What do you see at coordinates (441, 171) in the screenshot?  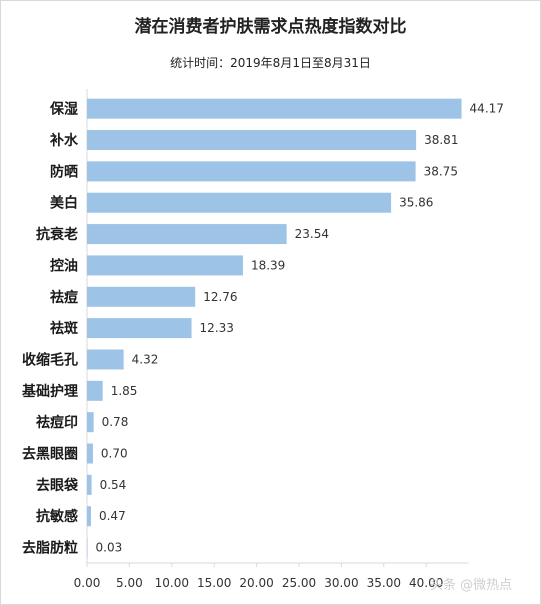 I see `value-label: 38.75` at bounding box center [441, 171].